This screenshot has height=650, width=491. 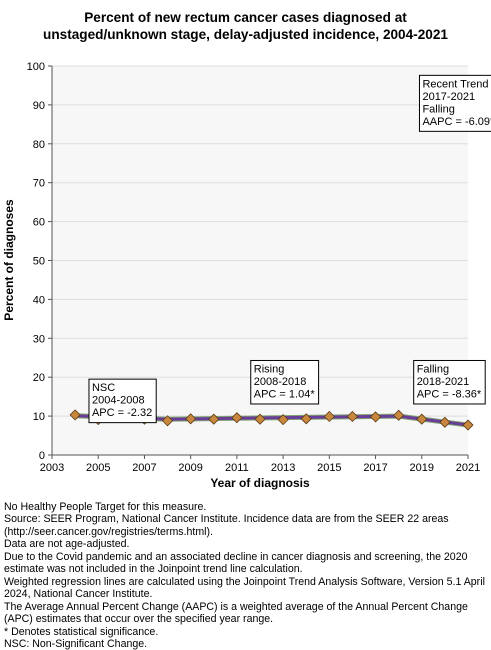 I want to click on y-axis-label: Percent of diagnoses, so click(x=9, y=260).